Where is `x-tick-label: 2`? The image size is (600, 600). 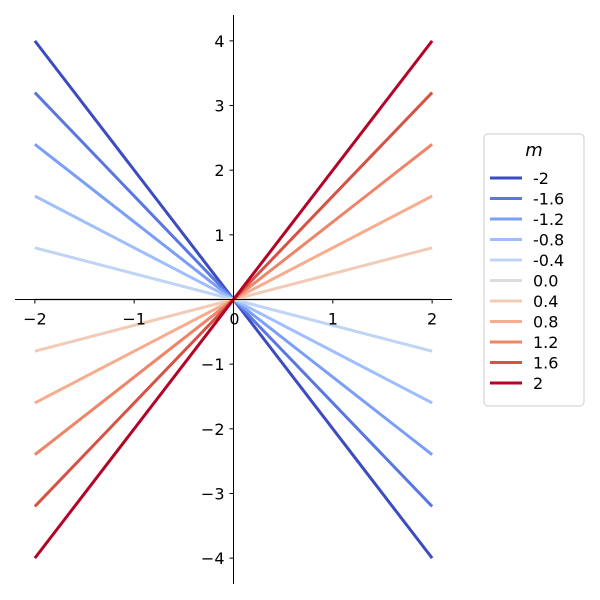 x-tick-label: 2 is located at coordinates (432, 319).